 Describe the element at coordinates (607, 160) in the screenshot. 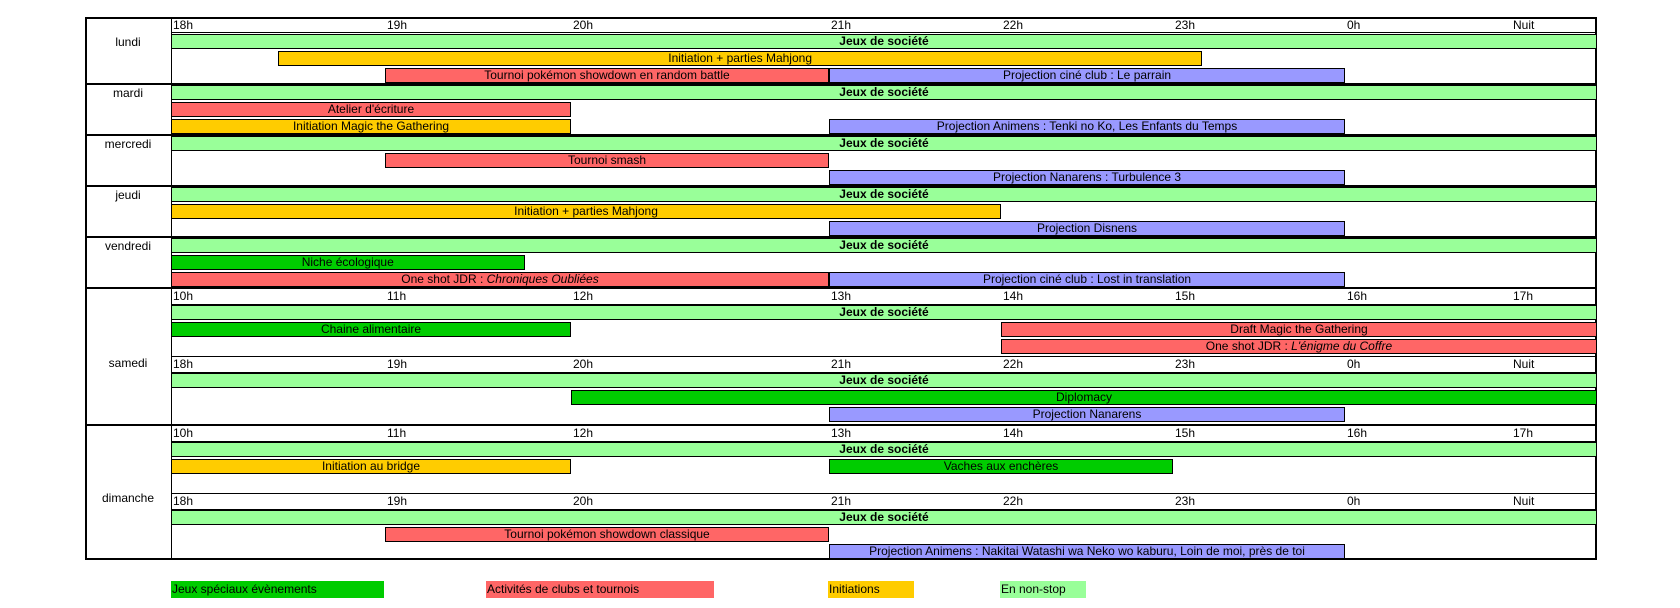

I see `activity-bar: Tournoi smash` at that location.